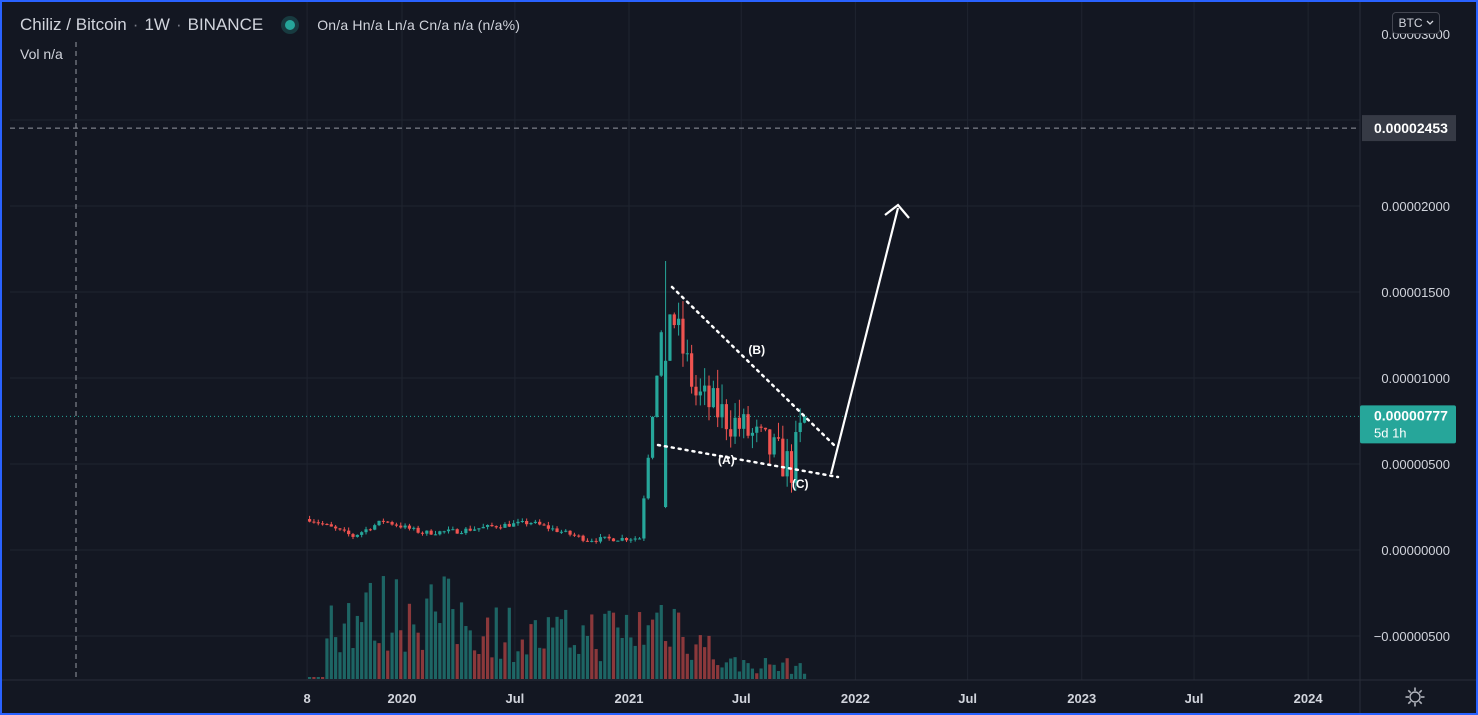  I want to click on x-tick-label: 2024, so click(1309, 698).